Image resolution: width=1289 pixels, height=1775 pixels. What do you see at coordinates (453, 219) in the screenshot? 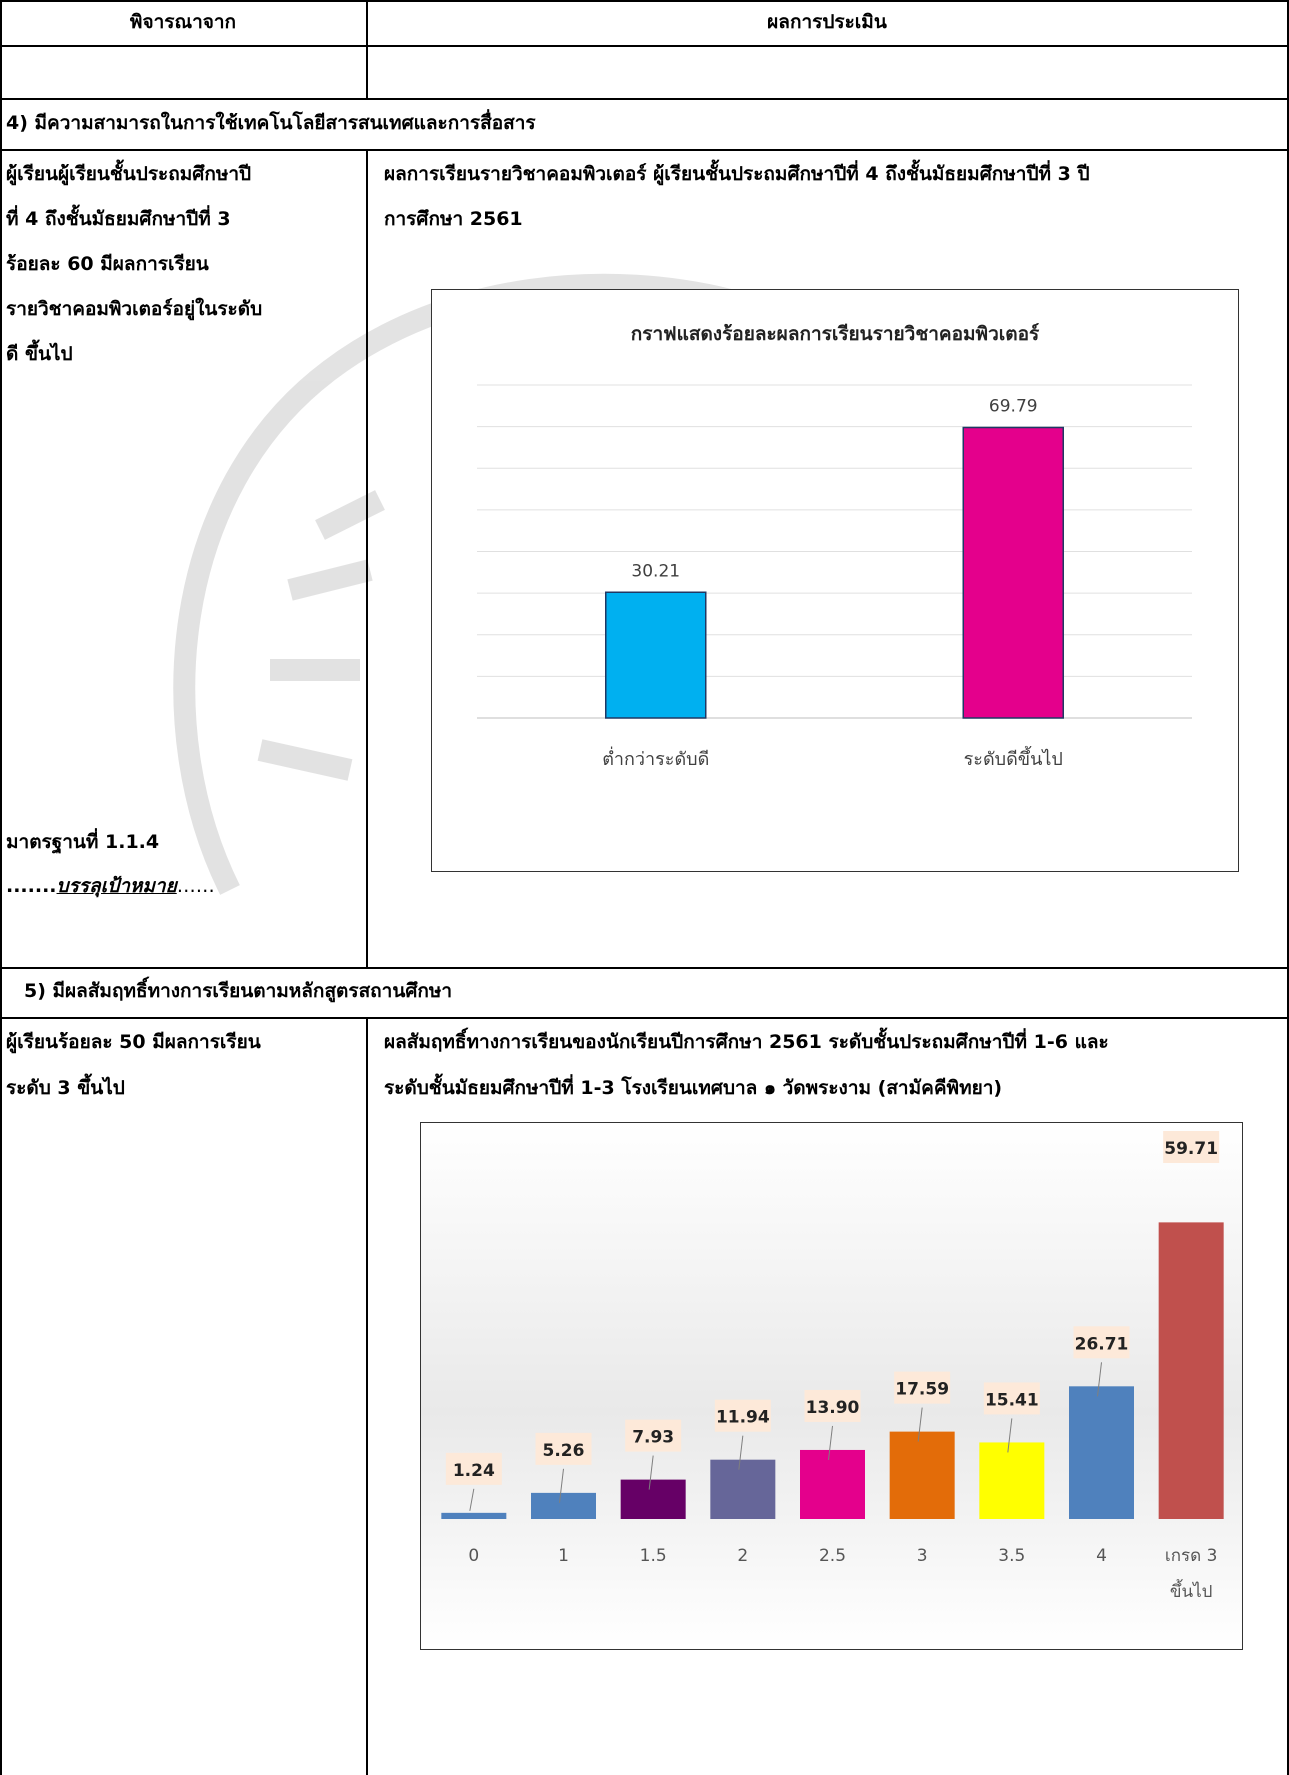
I see `result-line: การศึกษา 2561` at bounding box center [453, 219].